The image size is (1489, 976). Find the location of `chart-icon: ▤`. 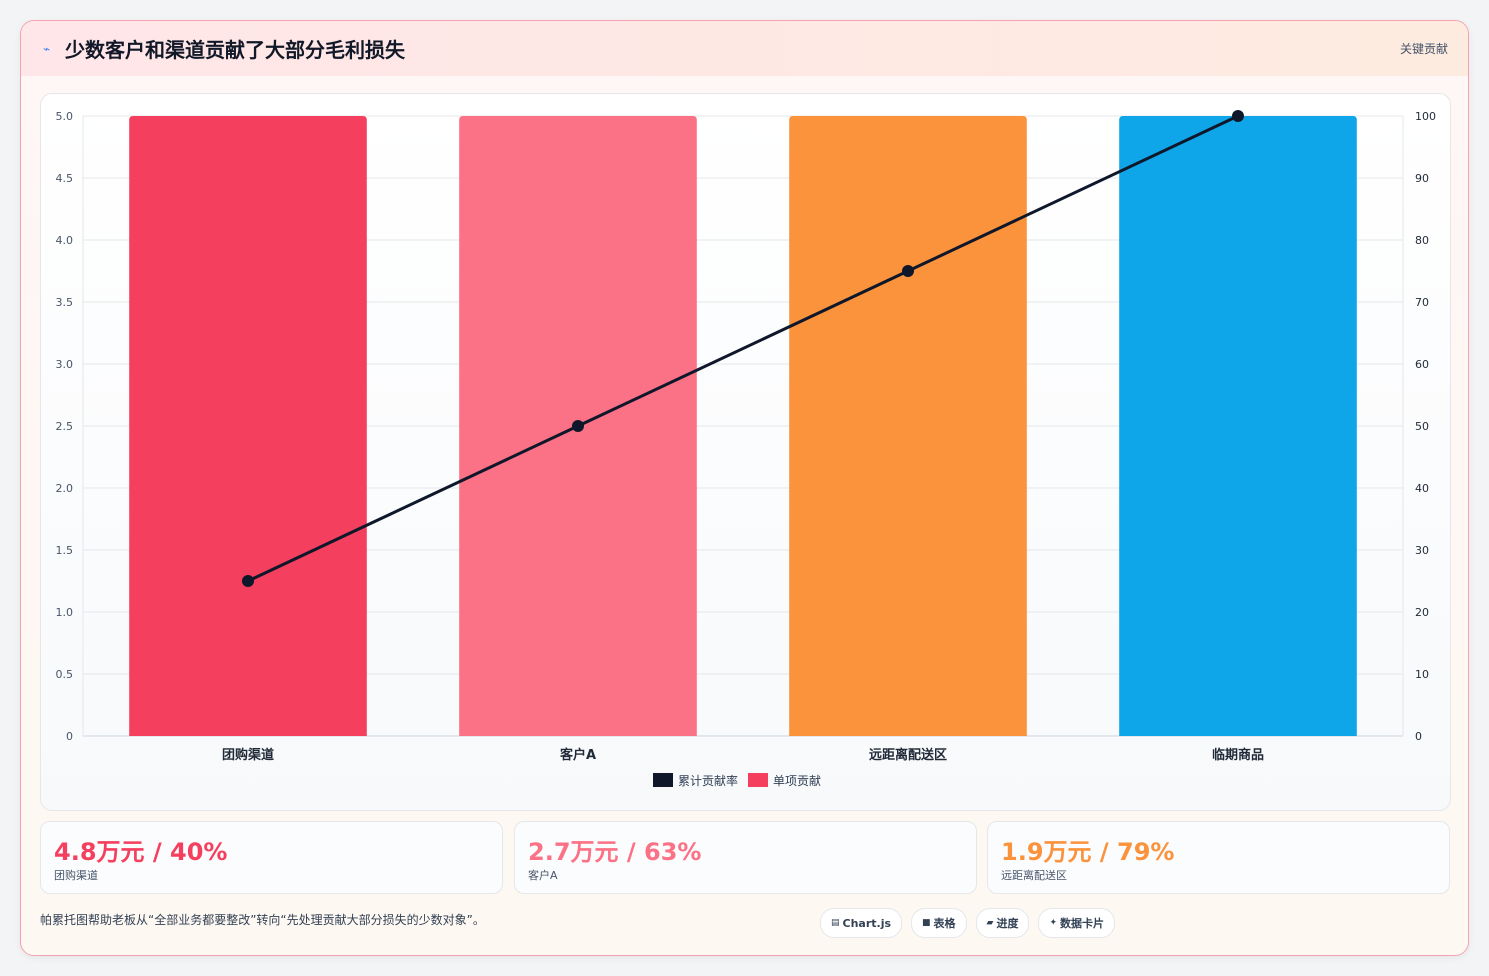

chart-icon: ▤ is located at coordinates (835, 923).